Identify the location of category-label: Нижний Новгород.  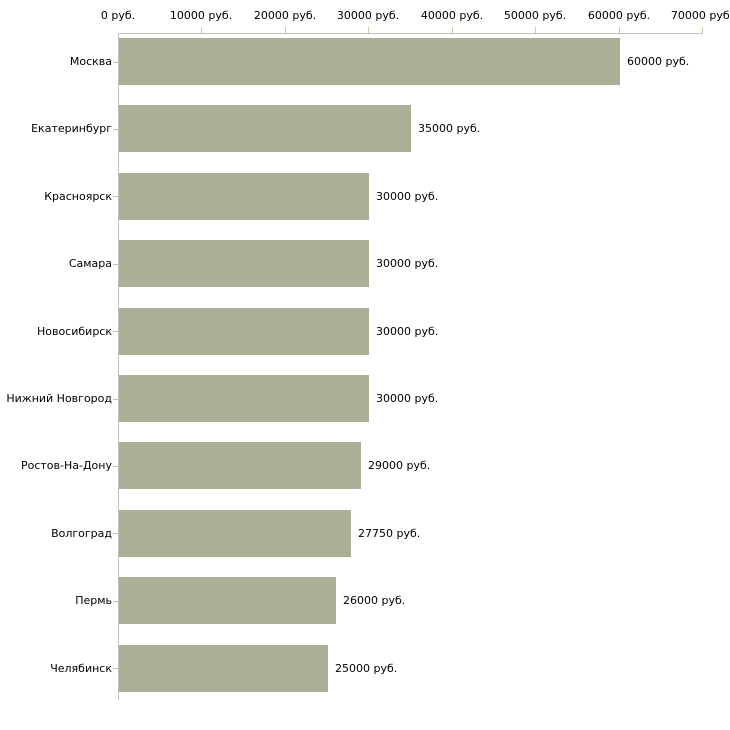
(59, 398).